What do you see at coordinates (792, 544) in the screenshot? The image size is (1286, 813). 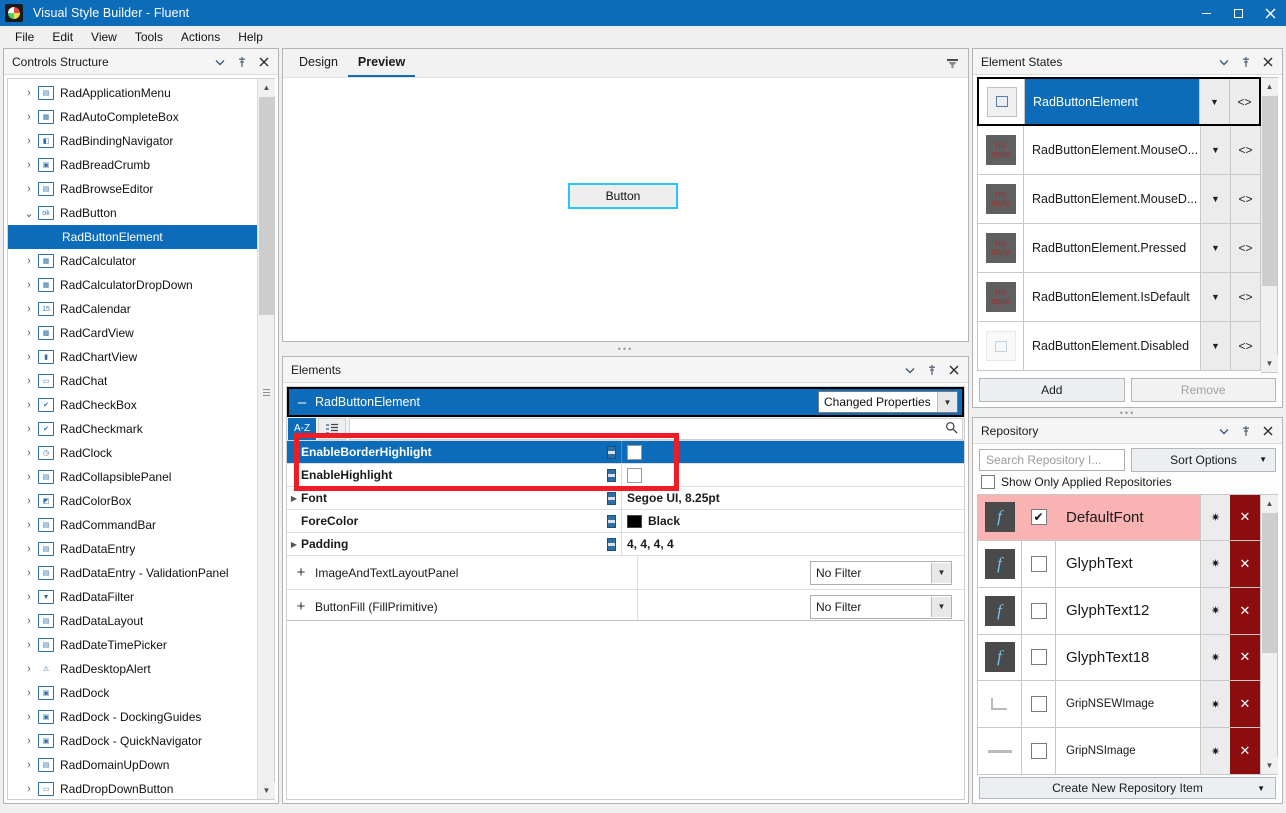 I see `property-value: 4, 4, 4, 4` at bounding box center [792, 544].